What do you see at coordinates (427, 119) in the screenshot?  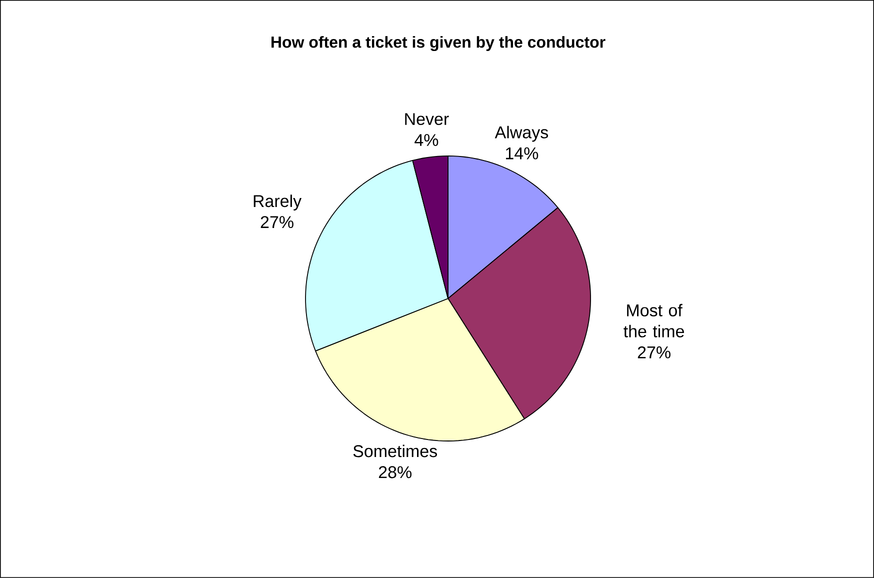 I see `slice-label: Never` at bounding box center [427, 119].